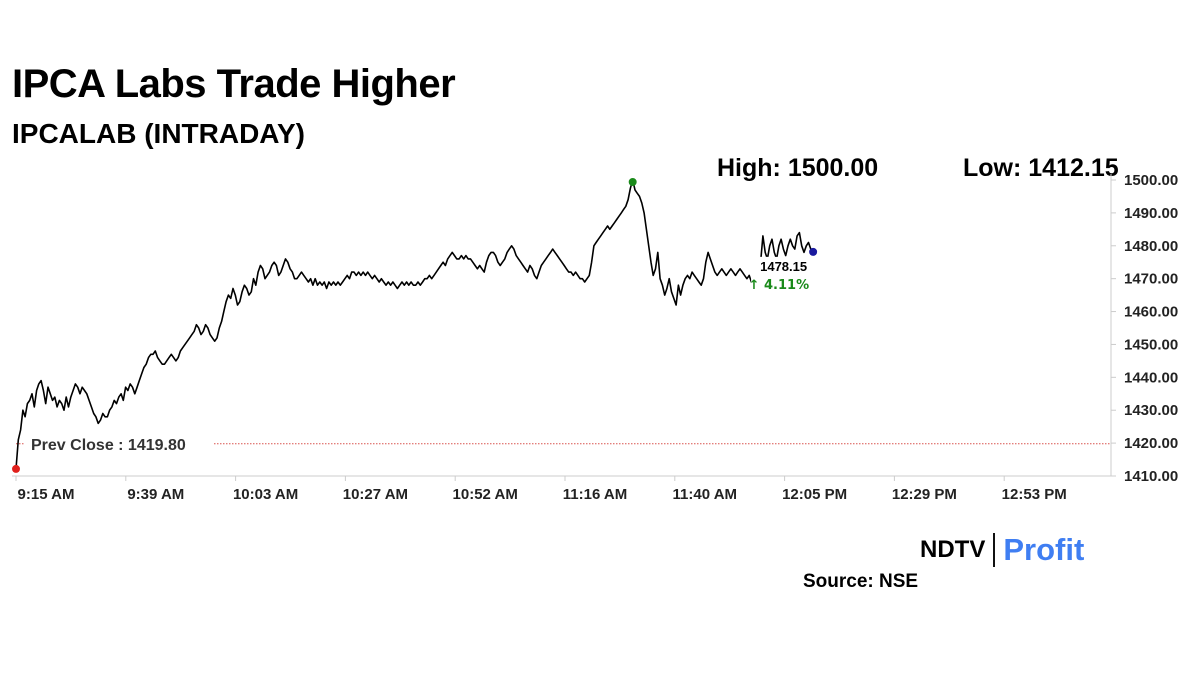 Image resolution: width=1200 pixels, height=675 pixels. I want to click on y-tick-label: 1480.00, so click(1151, 246).